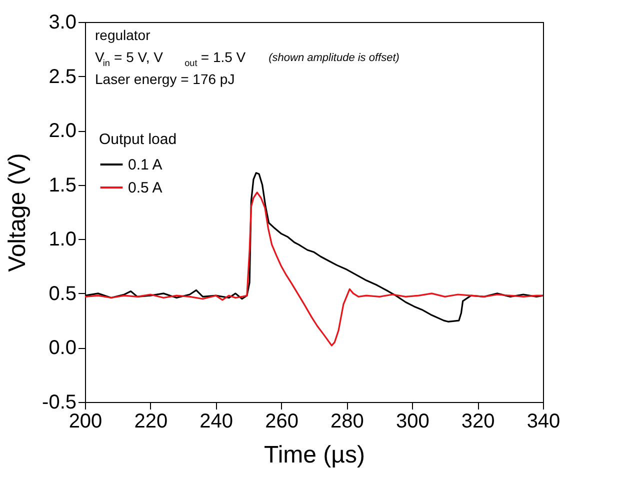 The height and width of the screenshot is (486, 623). What do you see at coordinates (347, 421) in the screenshot?
I see `x-tick-label: 280` at bounding box center [347, 421].